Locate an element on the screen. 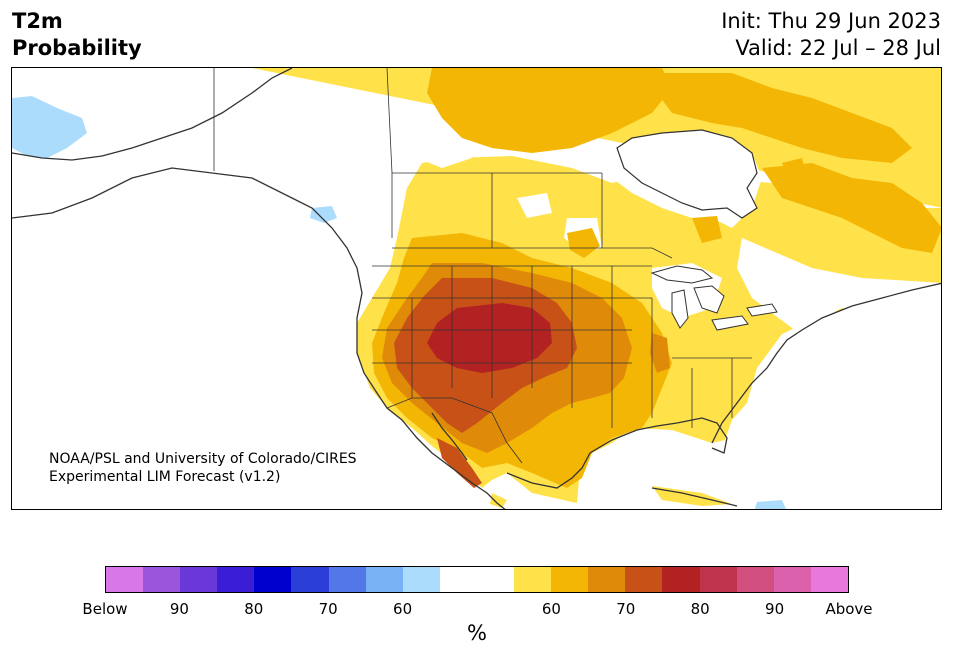 This screenshot has height=659, width=953. colorbar is located at coordinates (477, 579).